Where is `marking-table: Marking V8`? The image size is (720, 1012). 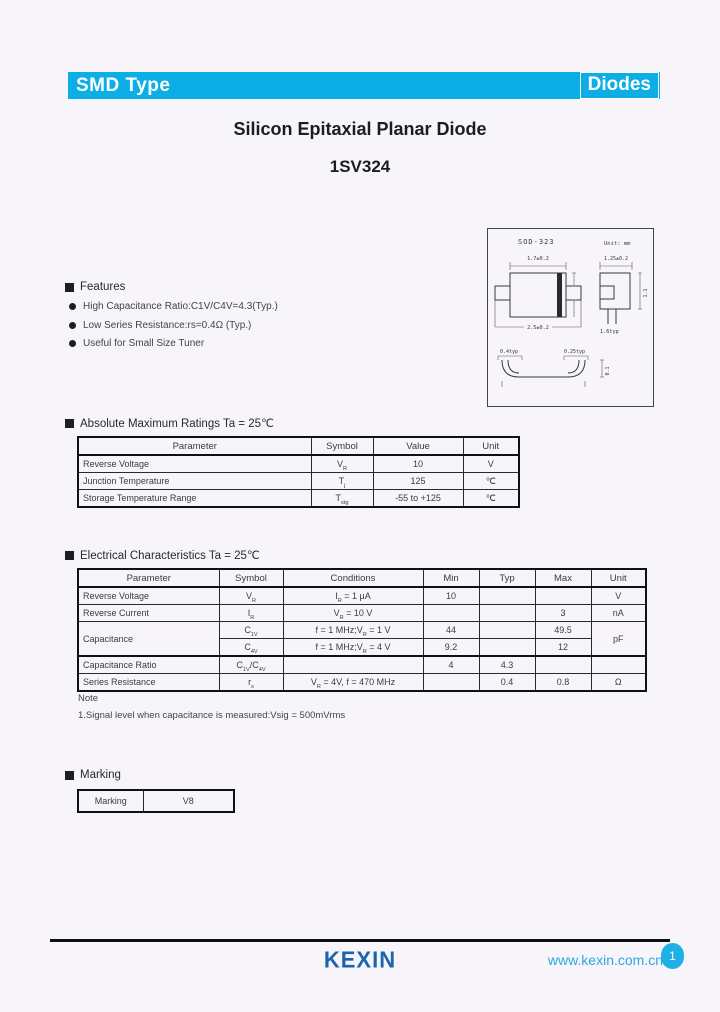
marking-table: Marking V8 is located at coordinates (156, 801).